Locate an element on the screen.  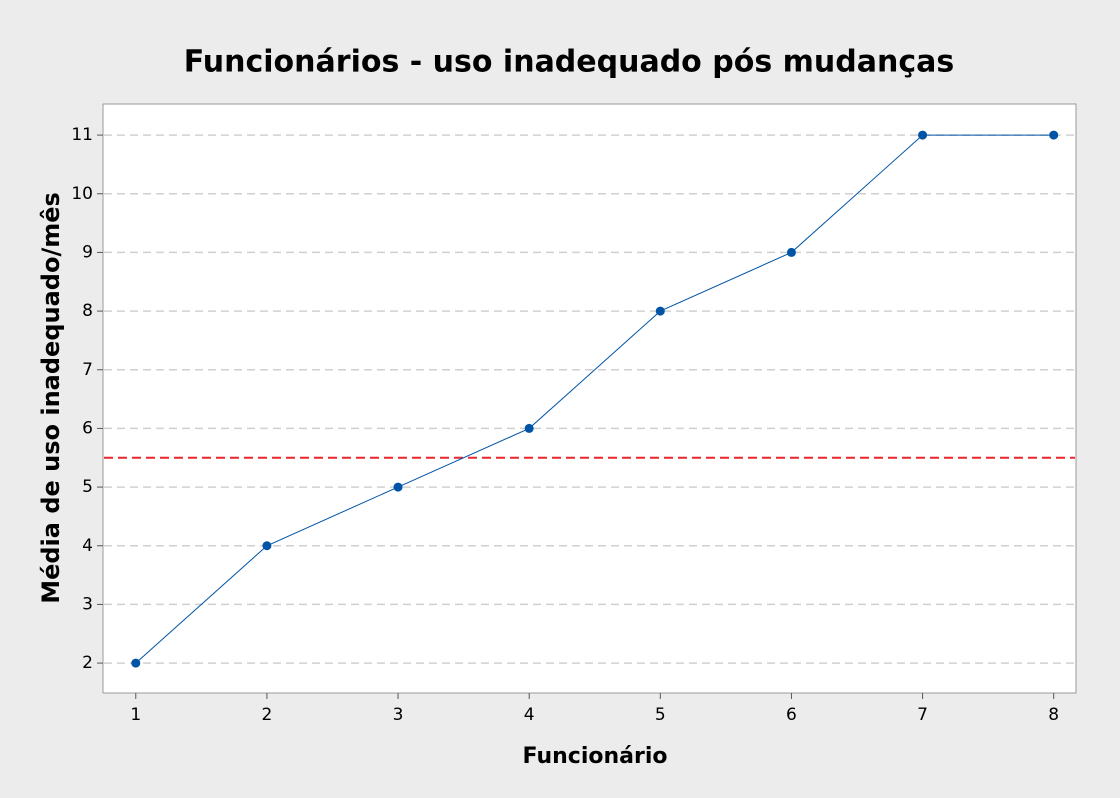
y-tick-label: 6 is located at coordinates (87, 428).